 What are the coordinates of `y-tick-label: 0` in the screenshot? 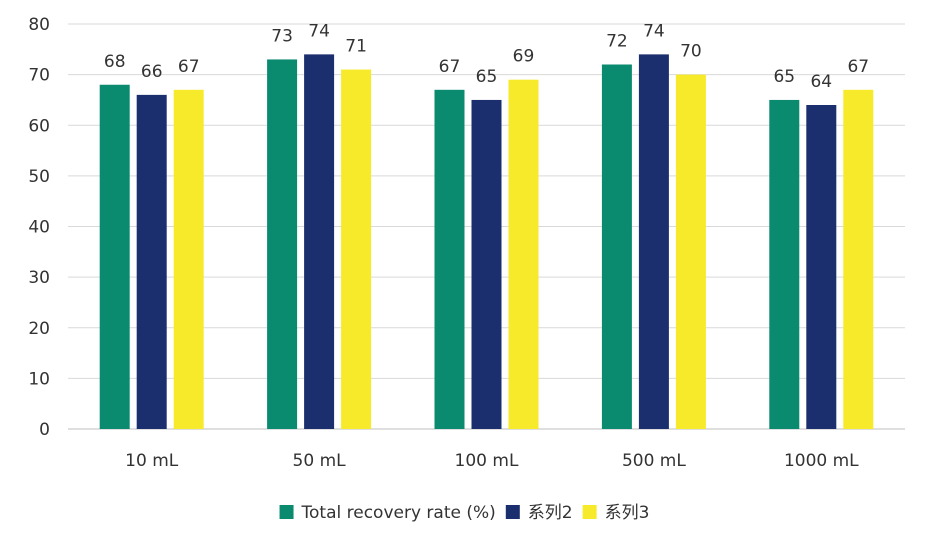 It's located at (44, 430).